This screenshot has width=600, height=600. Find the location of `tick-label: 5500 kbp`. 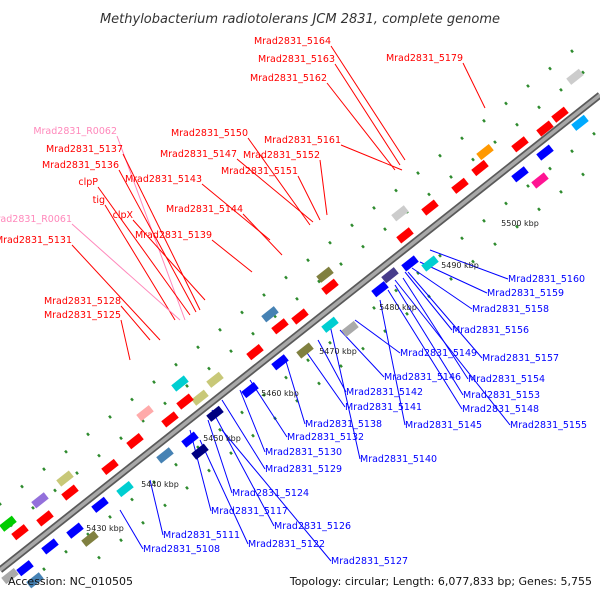

tick-label: 5500 kbp is located at coordinates (520, 223).